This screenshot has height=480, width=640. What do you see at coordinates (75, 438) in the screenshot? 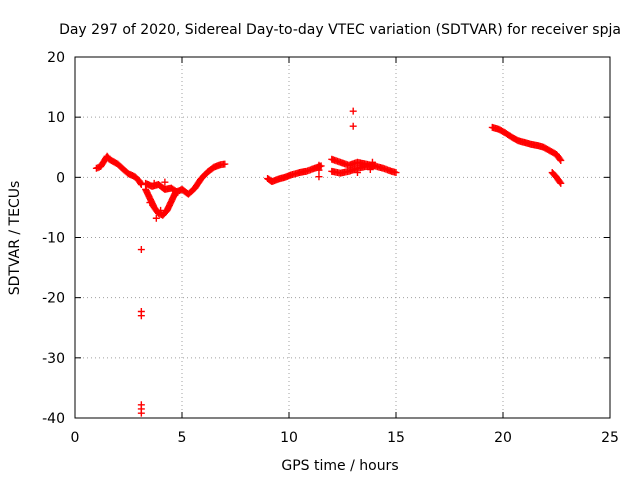
I see `x-tick-label: 0` at bounding box center [75, 438].